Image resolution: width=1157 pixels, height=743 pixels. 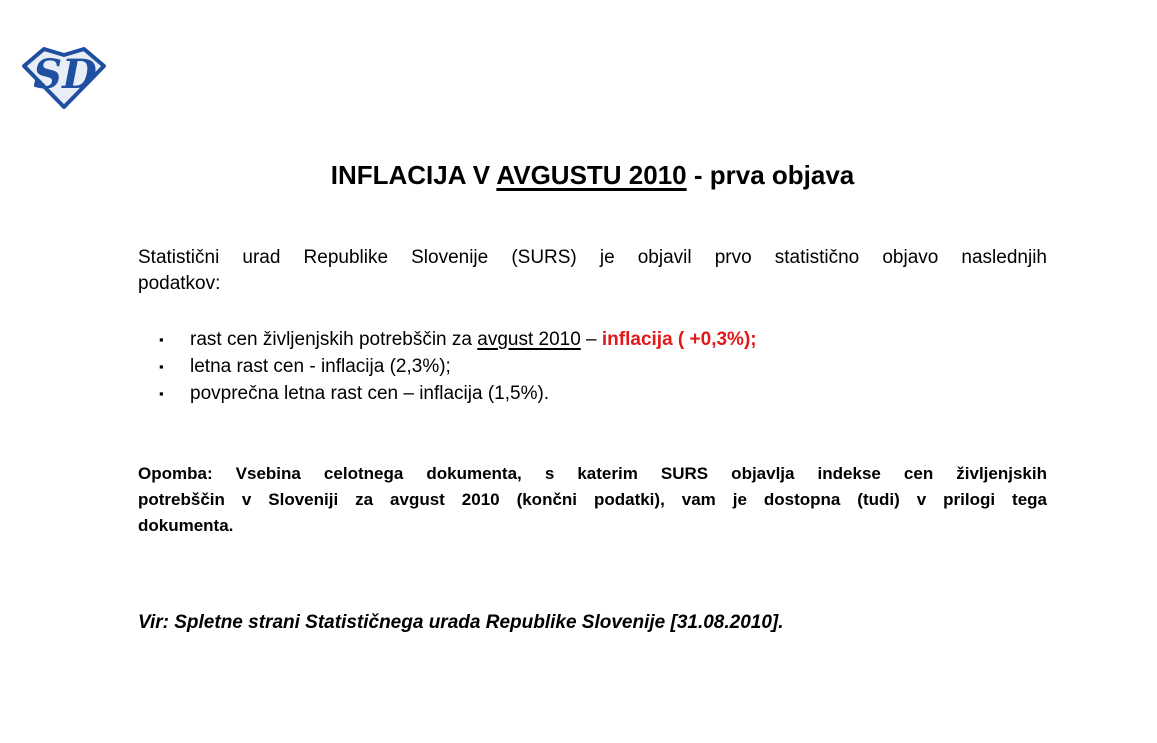 What do you see at coordinates (179, 283) in the screenshot?
I see `intro-line-2: podatkov:` at bounding box center [179, 283].